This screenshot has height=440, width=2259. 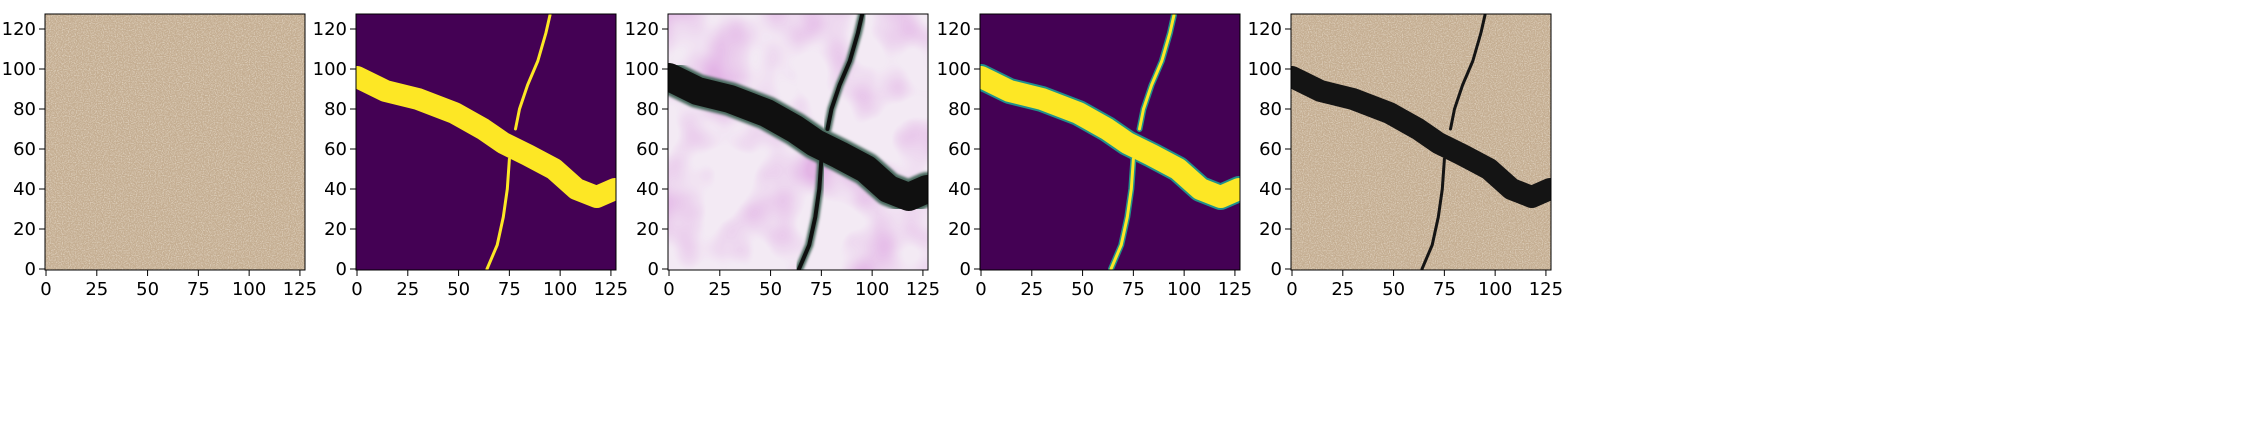 I want to click on panel-3: 0 25 50 75 100 125 0 20 40 60 80 100 120, so click(x=782, y=156).